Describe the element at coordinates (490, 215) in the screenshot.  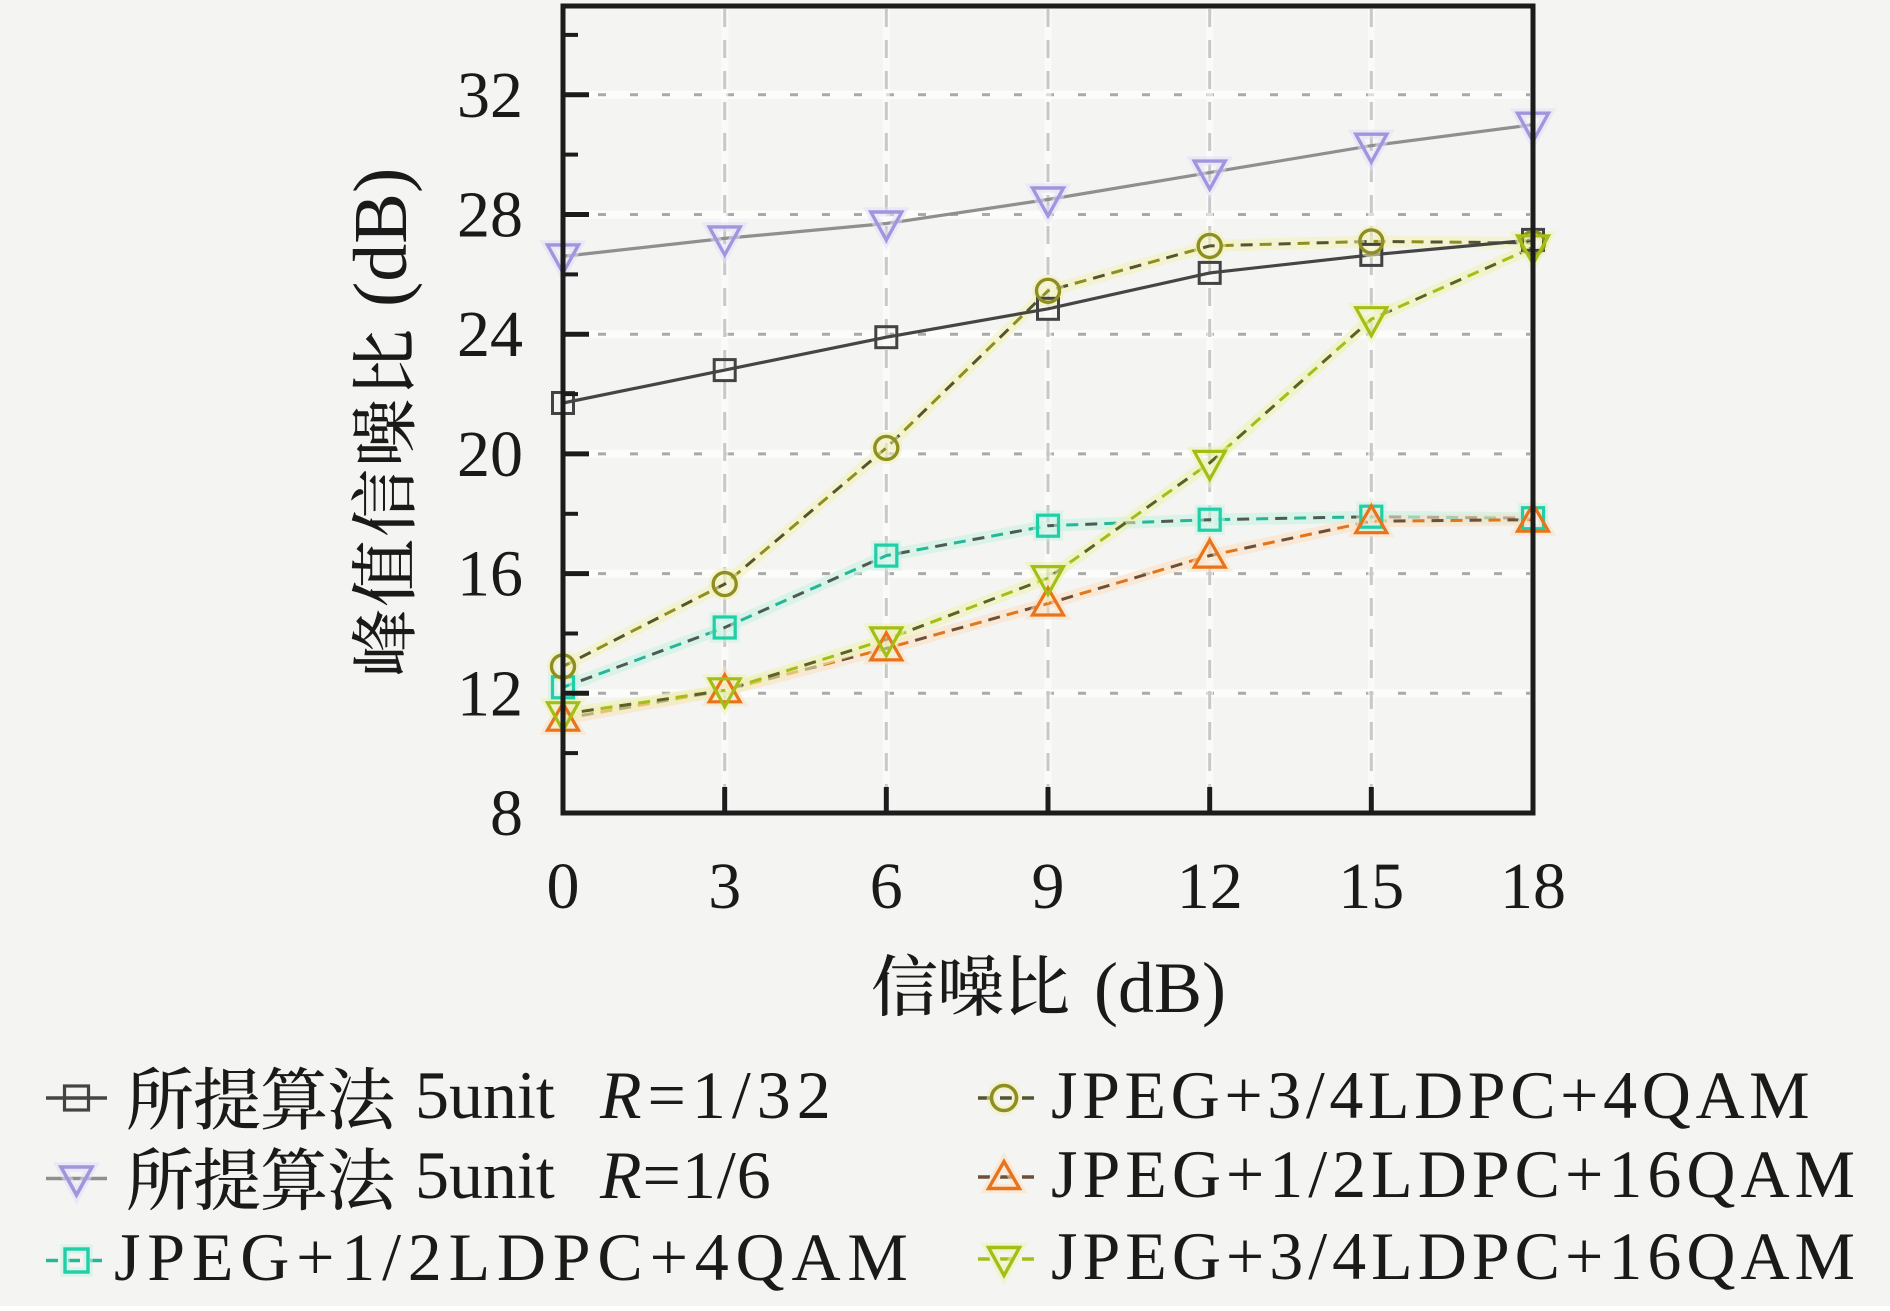
I see `svg-text: 28` at that location.